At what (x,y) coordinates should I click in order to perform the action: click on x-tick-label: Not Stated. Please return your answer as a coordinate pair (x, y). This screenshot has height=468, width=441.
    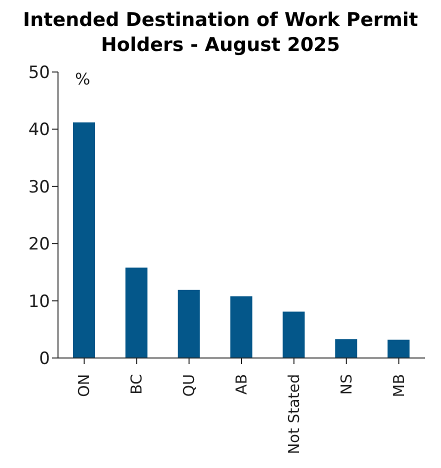
    Looking at the image, I should click on (293, 414).